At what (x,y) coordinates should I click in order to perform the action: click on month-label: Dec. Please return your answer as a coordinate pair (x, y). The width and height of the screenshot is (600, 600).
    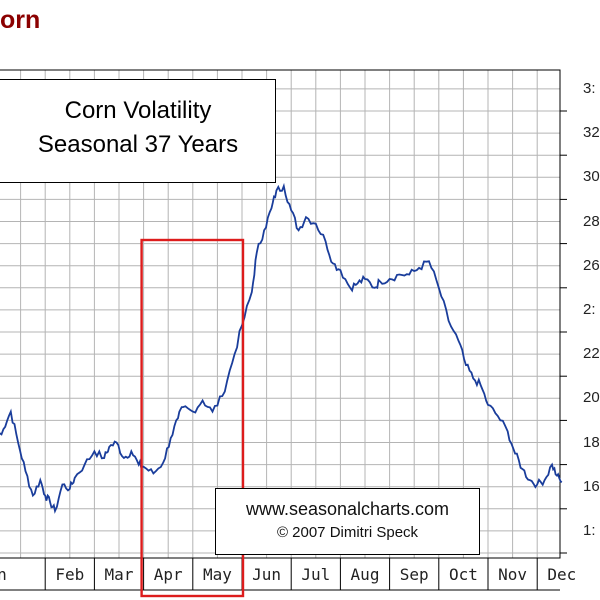
    Looking at the image, I should click on (562, 574).